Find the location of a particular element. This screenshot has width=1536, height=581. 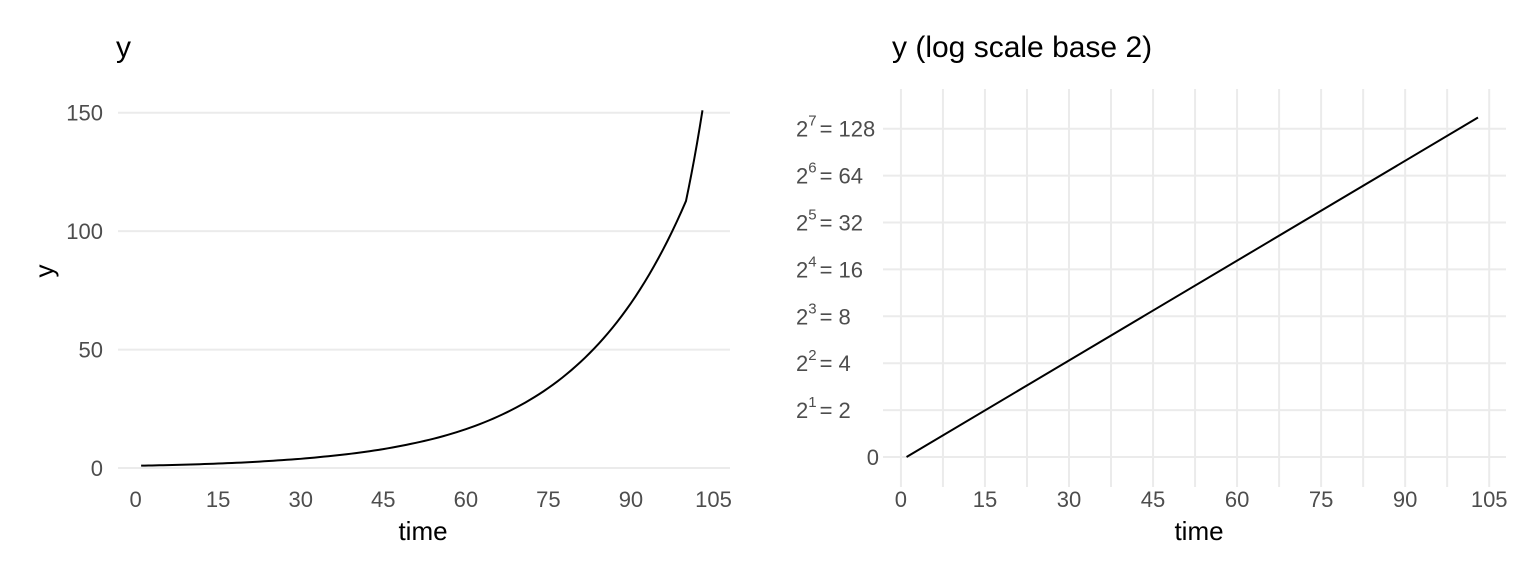

left-y-axis-title: y is located at coordinates (44, 271).